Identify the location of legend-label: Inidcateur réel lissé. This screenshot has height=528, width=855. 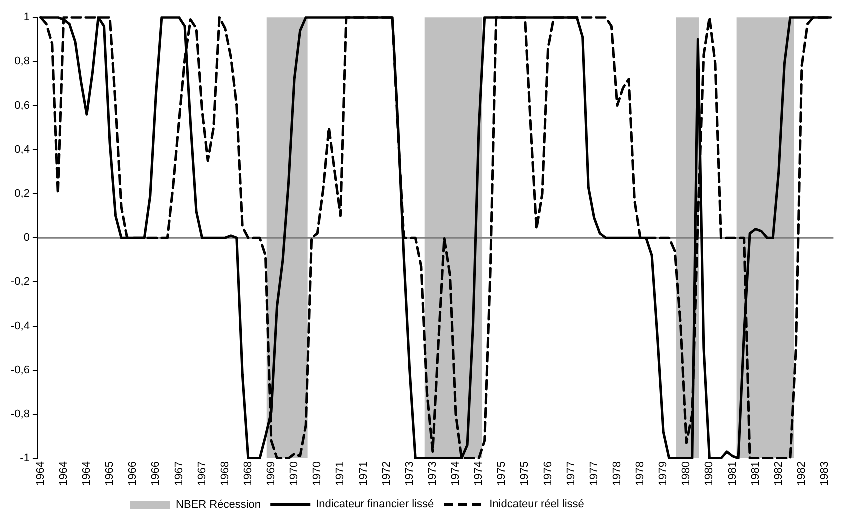
(537, 504).